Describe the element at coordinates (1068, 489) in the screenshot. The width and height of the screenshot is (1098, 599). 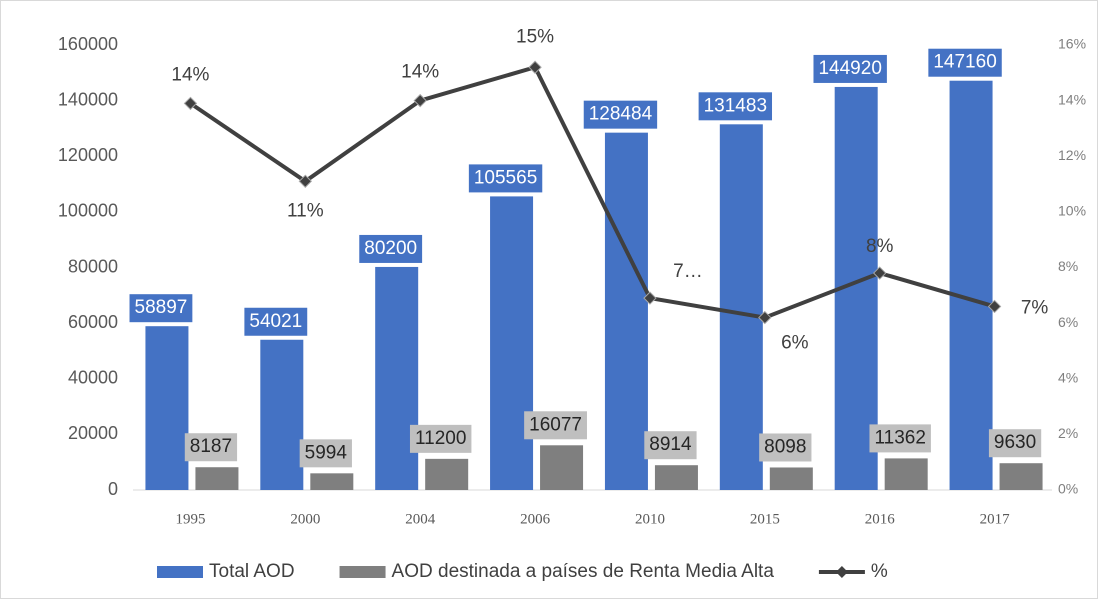
I see `y2-tick-label: 0%` at that location.